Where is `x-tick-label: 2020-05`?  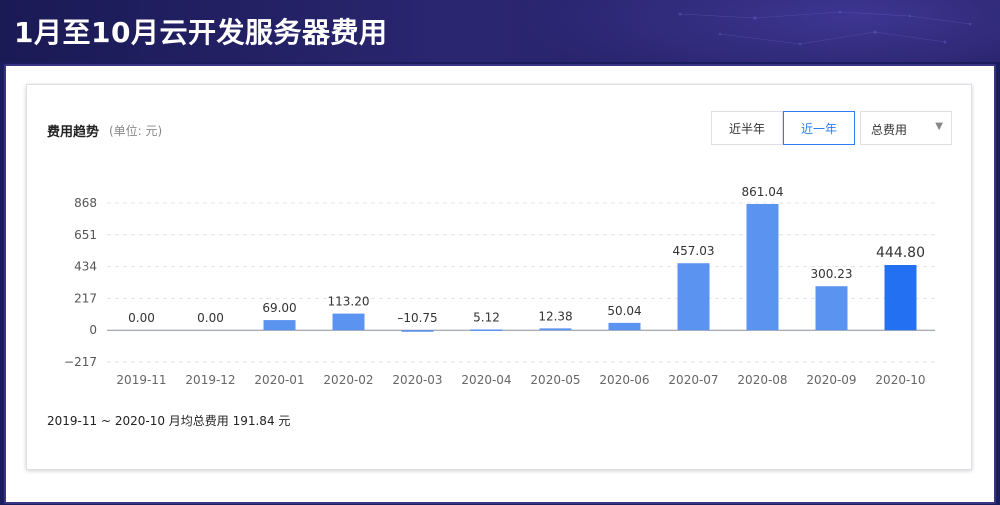 x-tick-label: 2020-05 is located at coordinates (555, 380).